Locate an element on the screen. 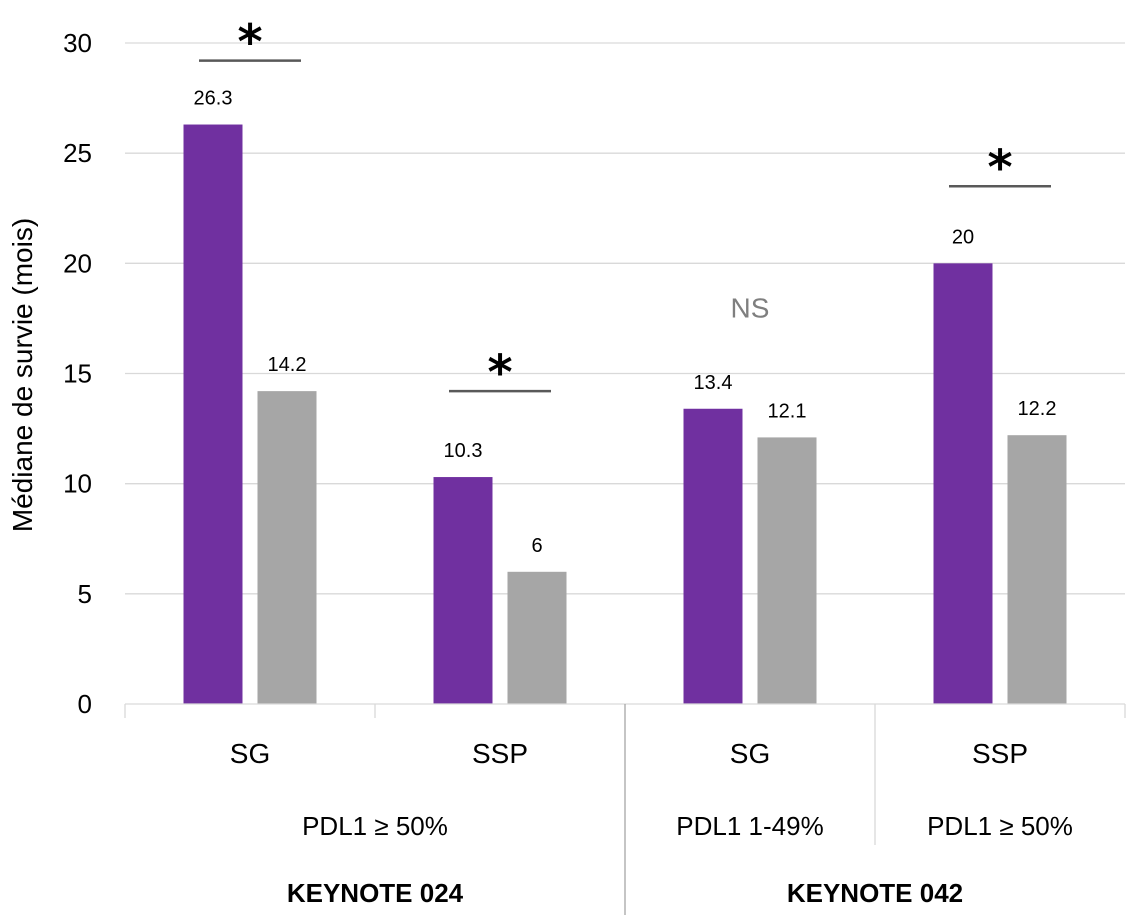 This screenshot has height=915, width=1129. y-axis-label: Médiane de survie (mois) is located at coordinates (22, 375).